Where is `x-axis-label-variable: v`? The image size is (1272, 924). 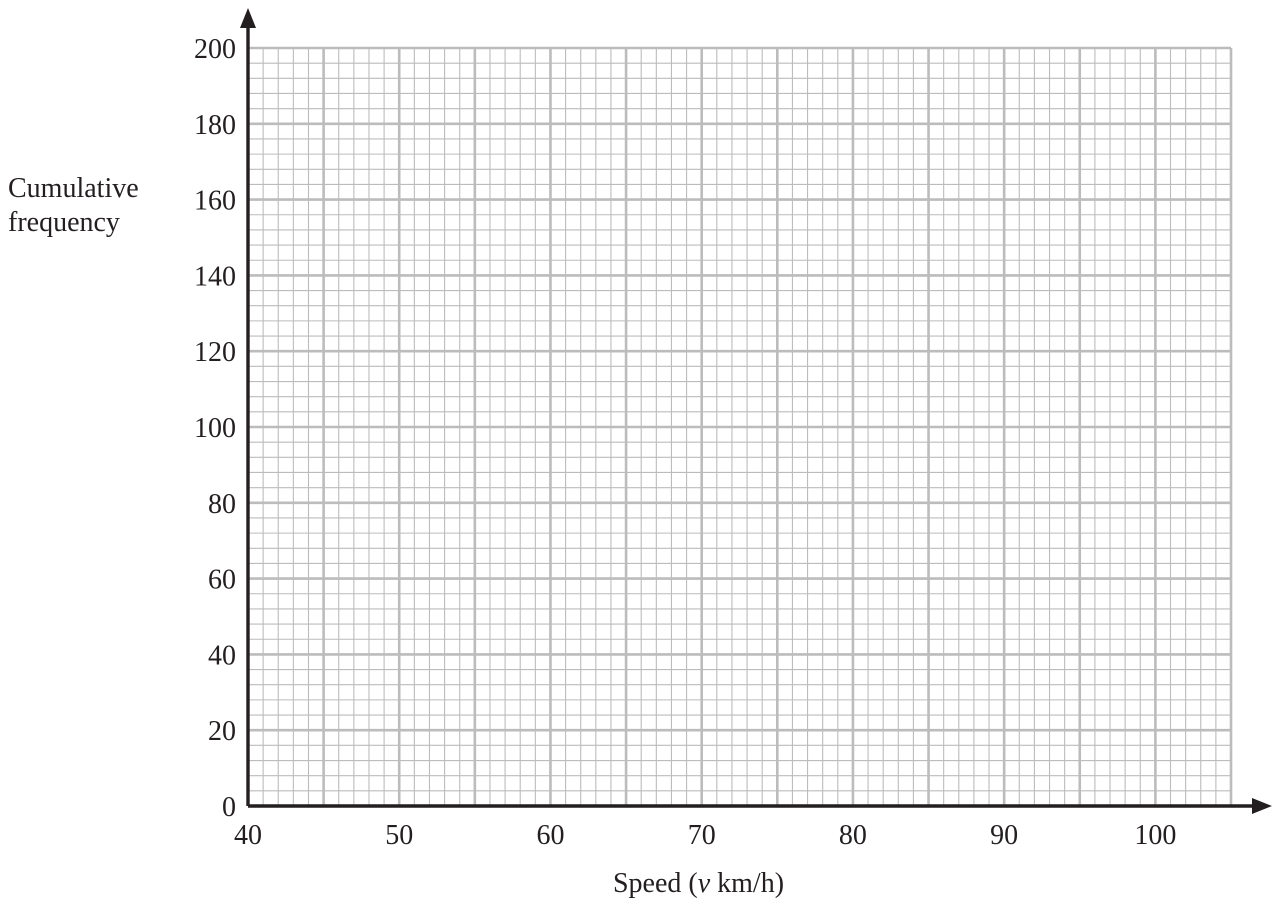
x-axis-label-variable: v is located at coordinates (704, 883).